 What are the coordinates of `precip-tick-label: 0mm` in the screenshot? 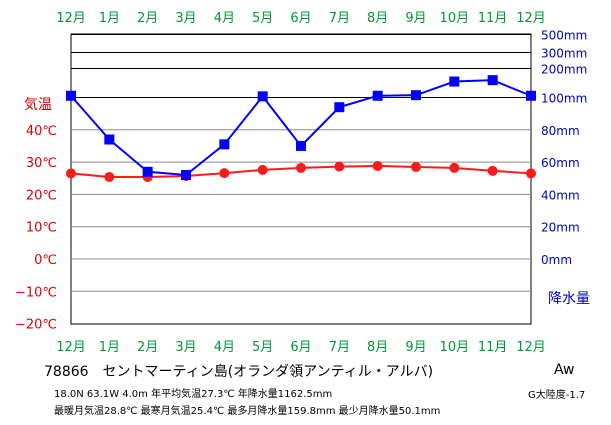 It's located at (556, 260).